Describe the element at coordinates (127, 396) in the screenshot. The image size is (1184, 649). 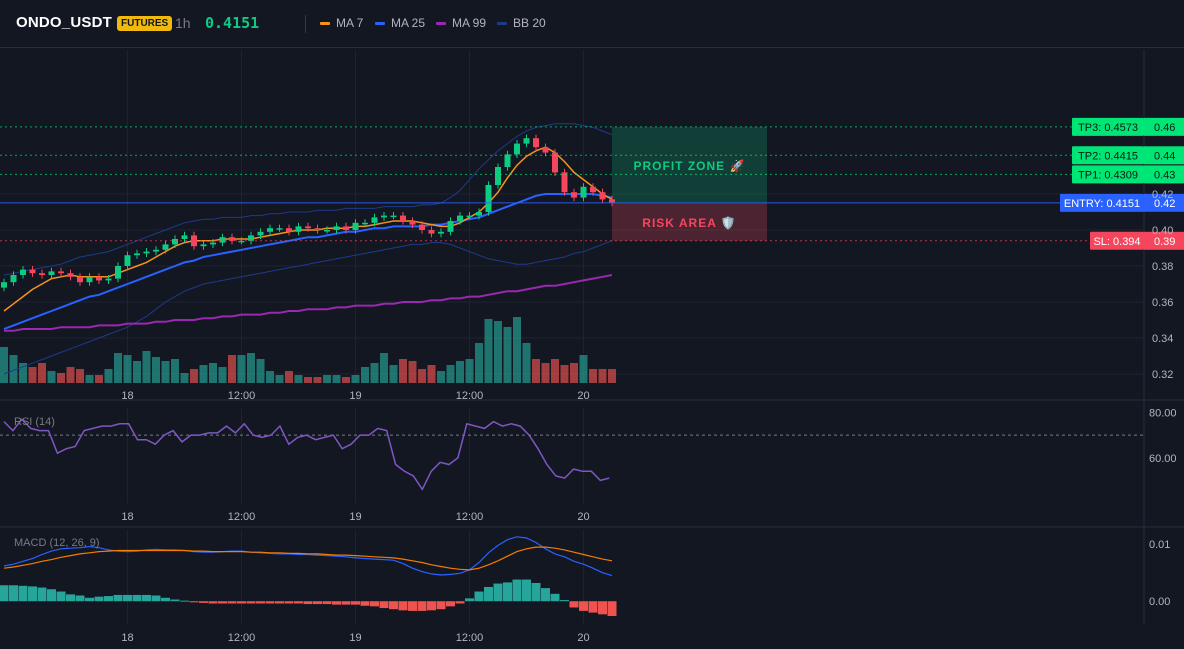
I see `x-tick-label: 18` at that location.